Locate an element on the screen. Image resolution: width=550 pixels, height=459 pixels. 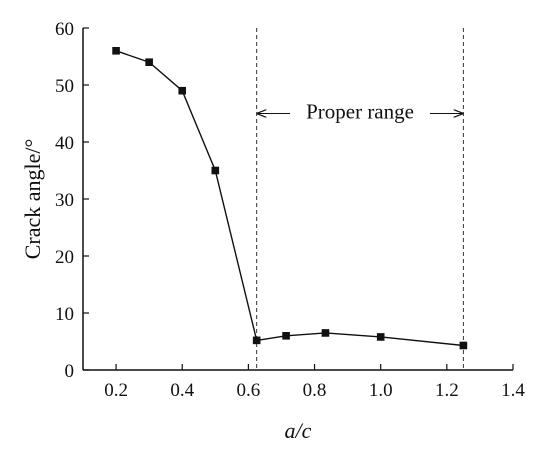
x-tick-label: 1.2 is located at coordinates (447, 390).